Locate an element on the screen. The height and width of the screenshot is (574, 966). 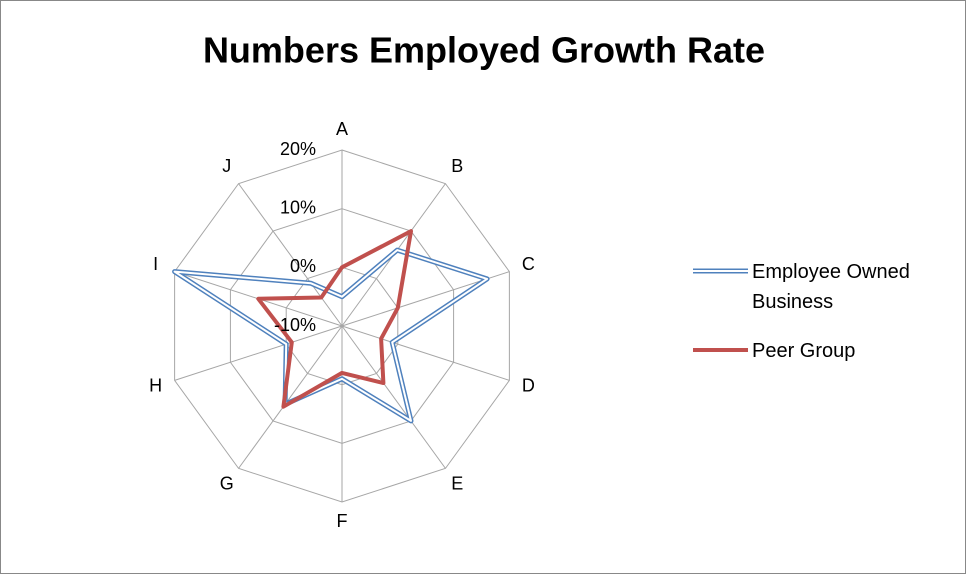
category-label: E is located at coordinates (457, 483).